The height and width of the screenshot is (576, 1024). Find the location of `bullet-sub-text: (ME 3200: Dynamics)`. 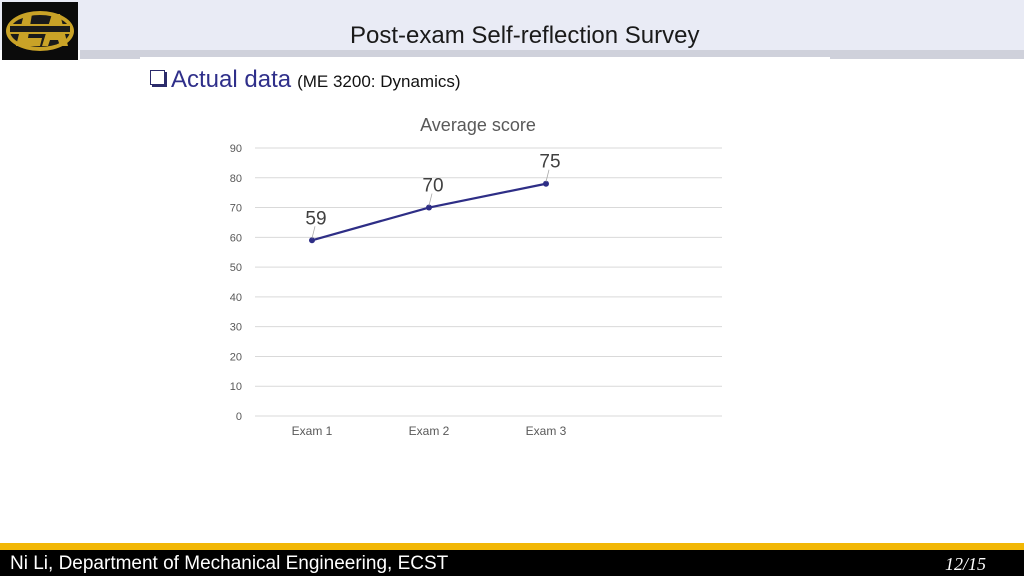

bullet-sub-text: (ME 3200: Dynamics) is located at coordinates (379, 81).